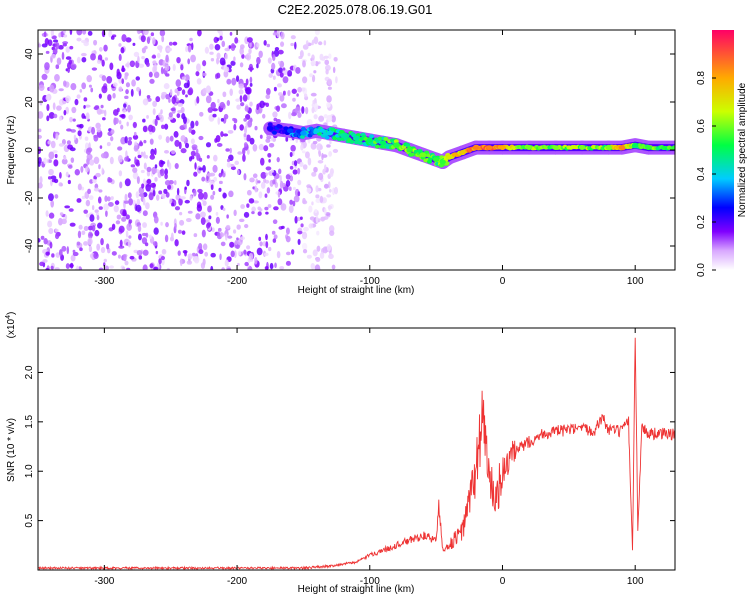 This screenshot has height=600, width=750. What do you see at coordinates (723, 150) in the screenshot?
I see `colorbar-gradient` at bounding box center [723, 150].